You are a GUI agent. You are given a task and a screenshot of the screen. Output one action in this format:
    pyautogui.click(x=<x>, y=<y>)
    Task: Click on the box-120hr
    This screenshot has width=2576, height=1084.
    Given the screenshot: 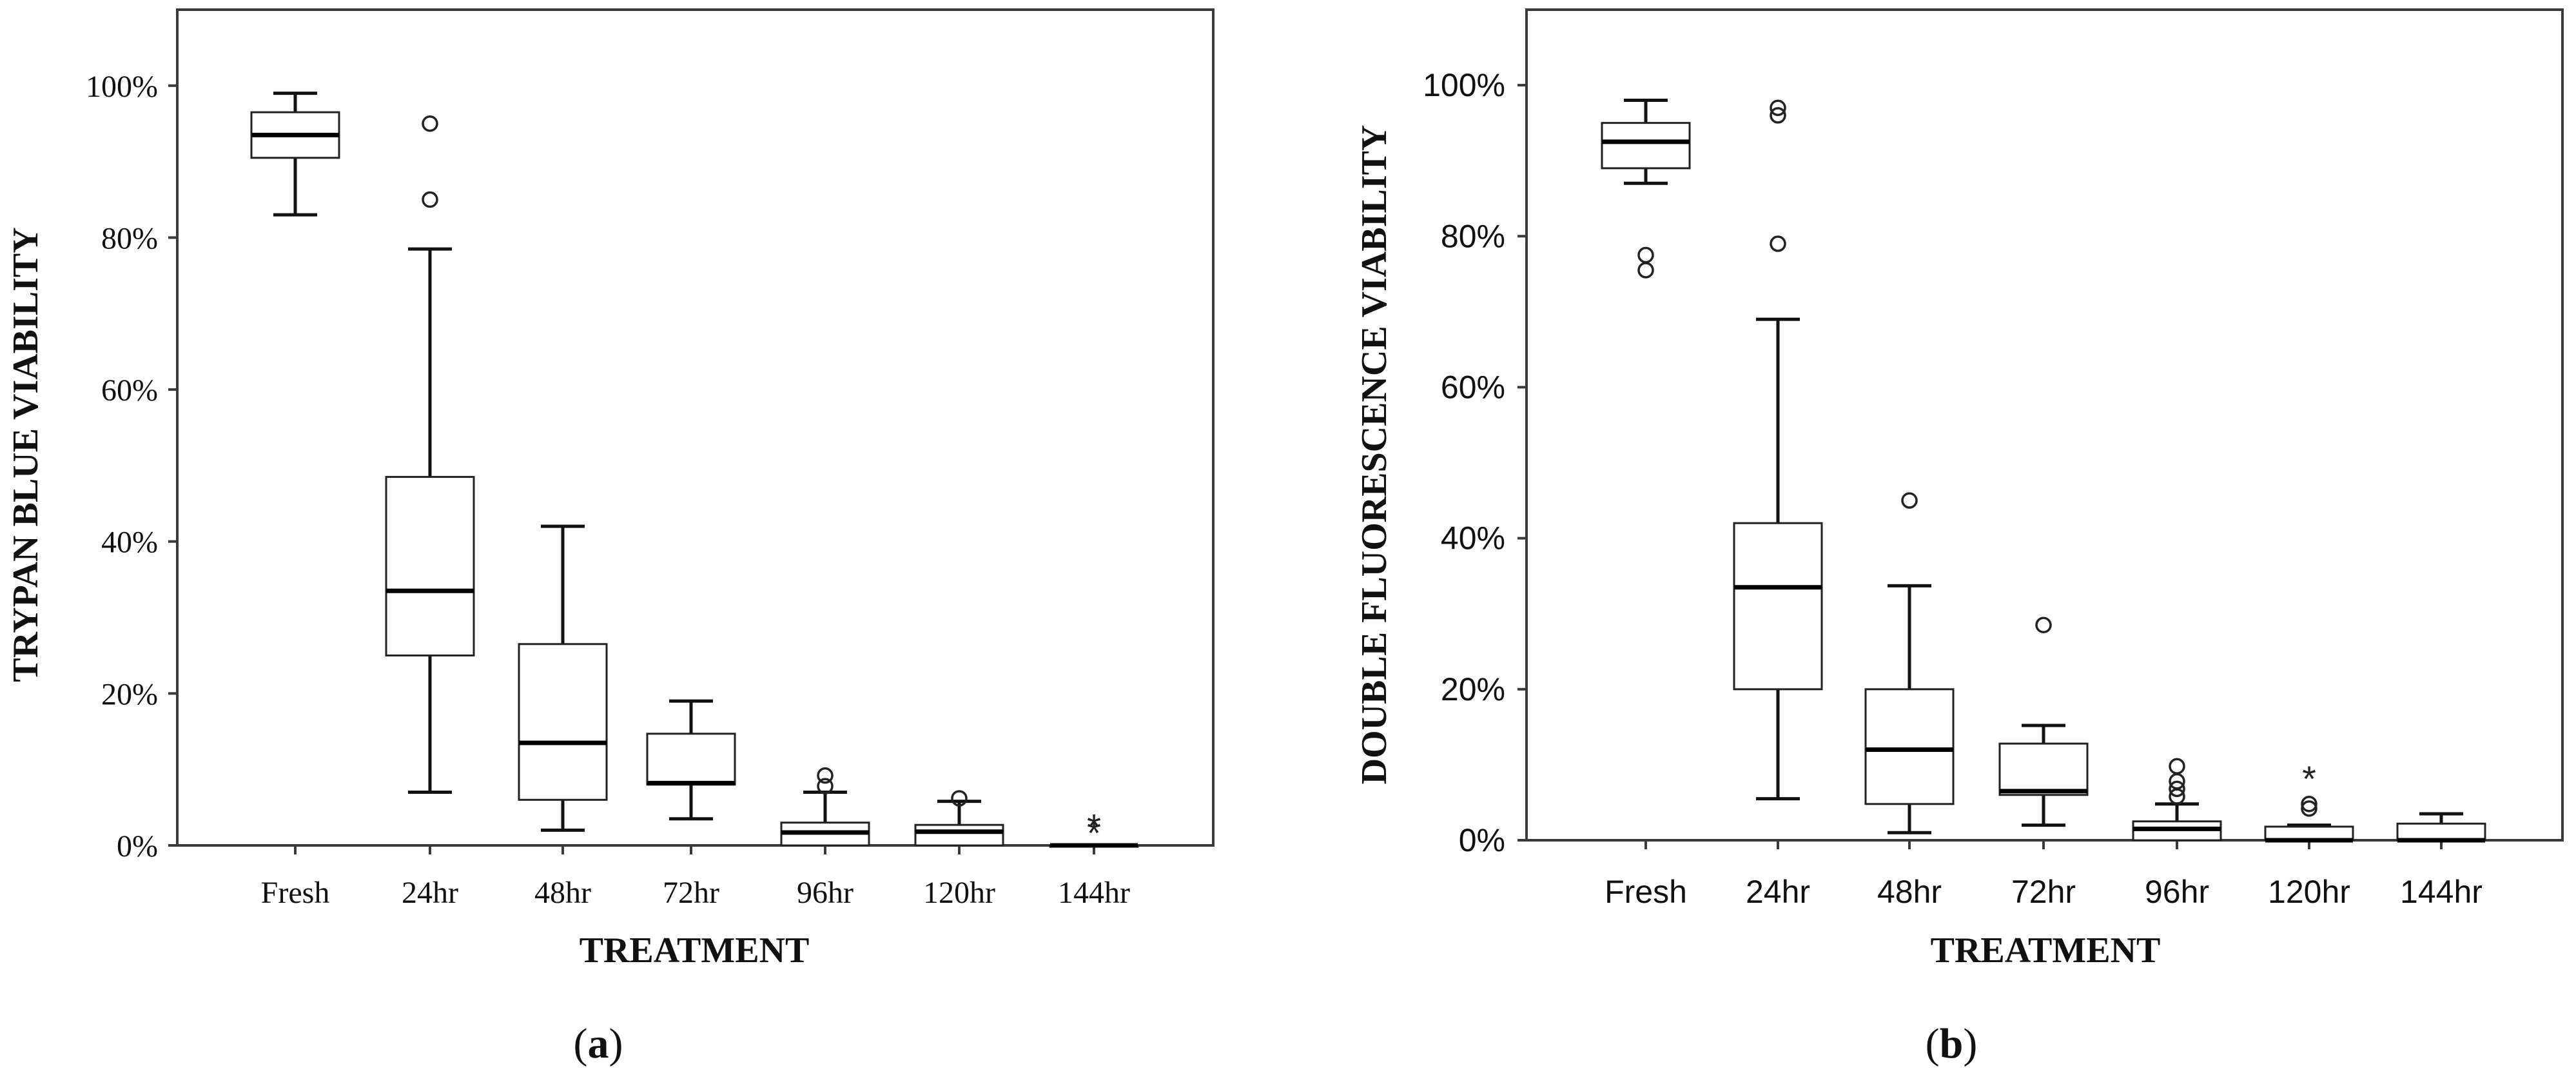 What is the action you would take?
    pyautogui.click(x=959, y=819)
    